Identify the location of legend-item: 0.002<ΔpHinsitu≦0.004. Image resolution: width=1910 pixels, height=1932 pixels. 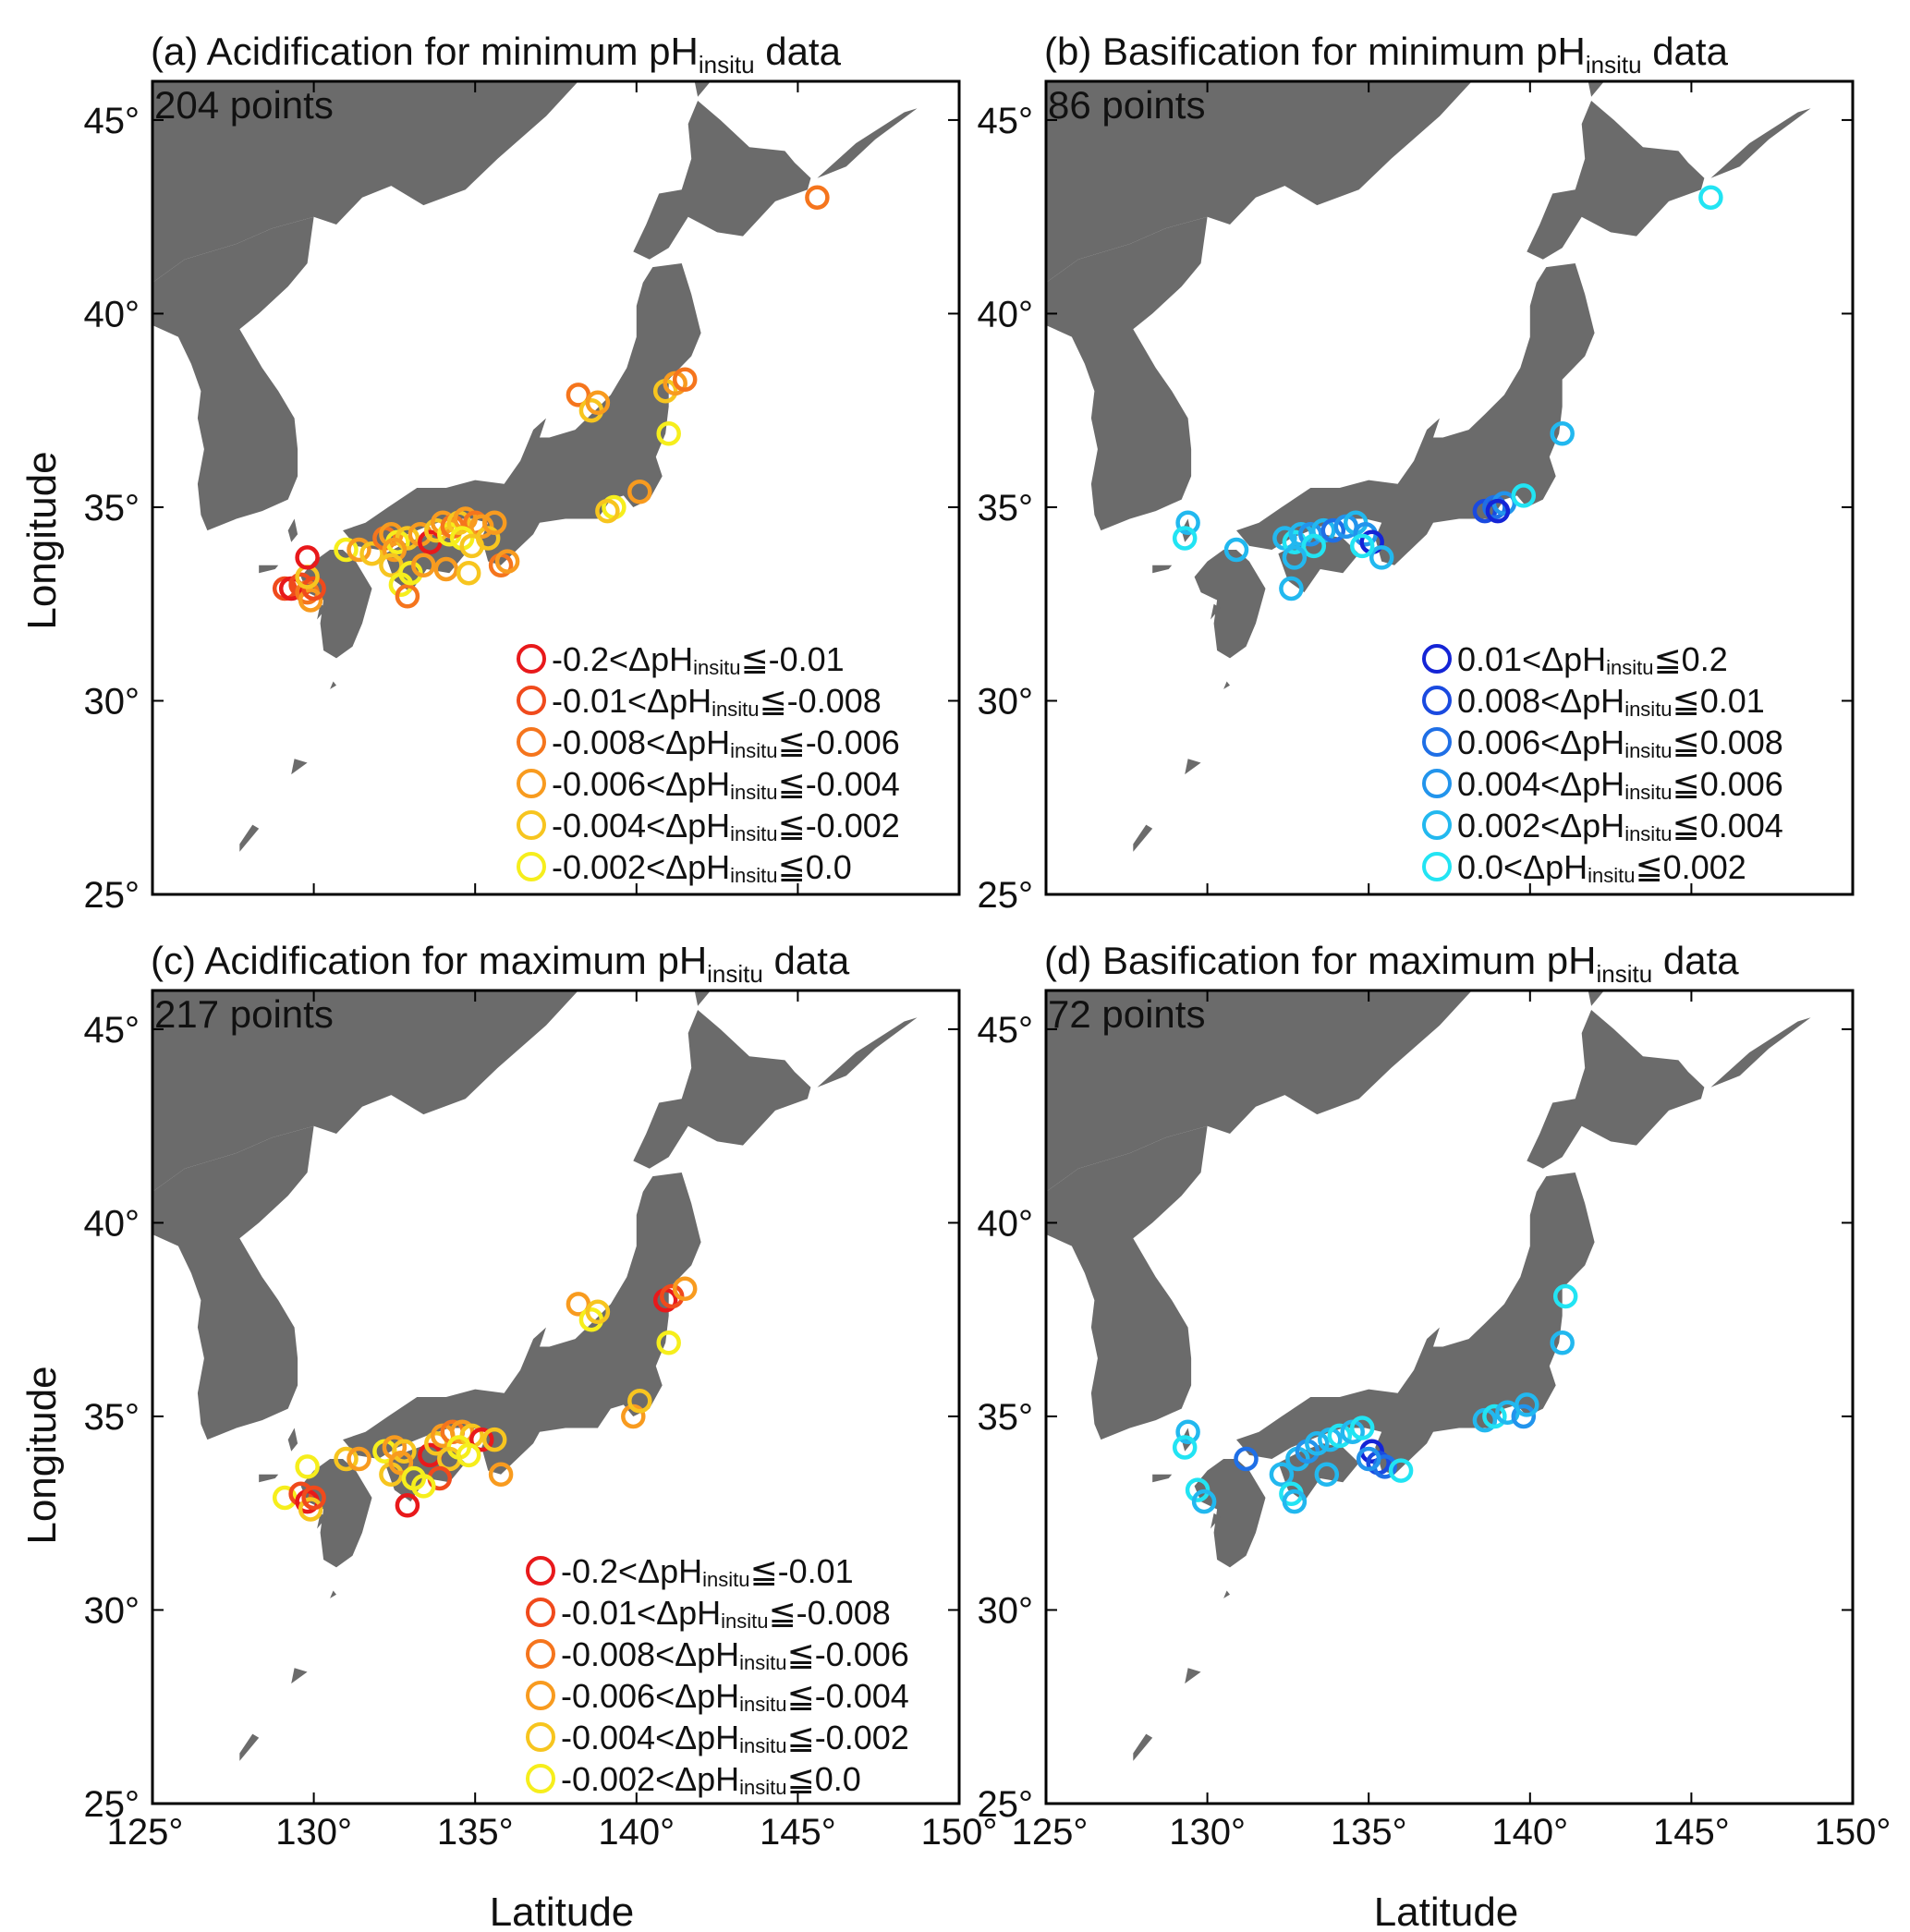
(1602, 826).